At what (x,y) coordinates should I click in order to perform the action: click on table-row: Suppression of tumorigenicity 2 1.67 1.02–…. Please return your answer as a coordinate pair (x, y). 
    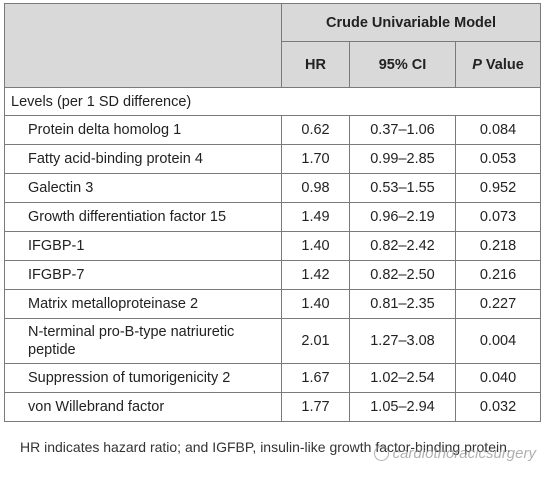
    Looking at the image, I should click on (273, 378).